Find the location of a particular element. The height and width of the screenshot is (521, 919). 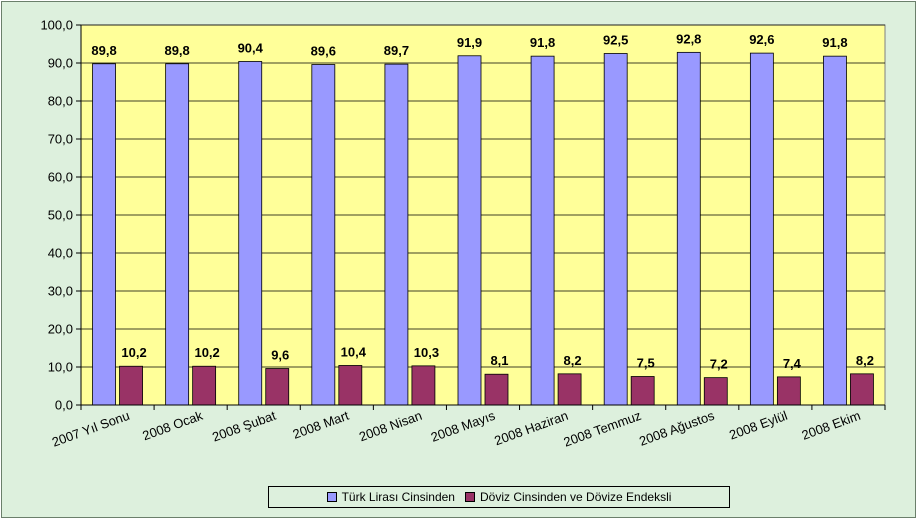

x-tick-label: 2008 Mayıs is located at coordinates (463, 426).